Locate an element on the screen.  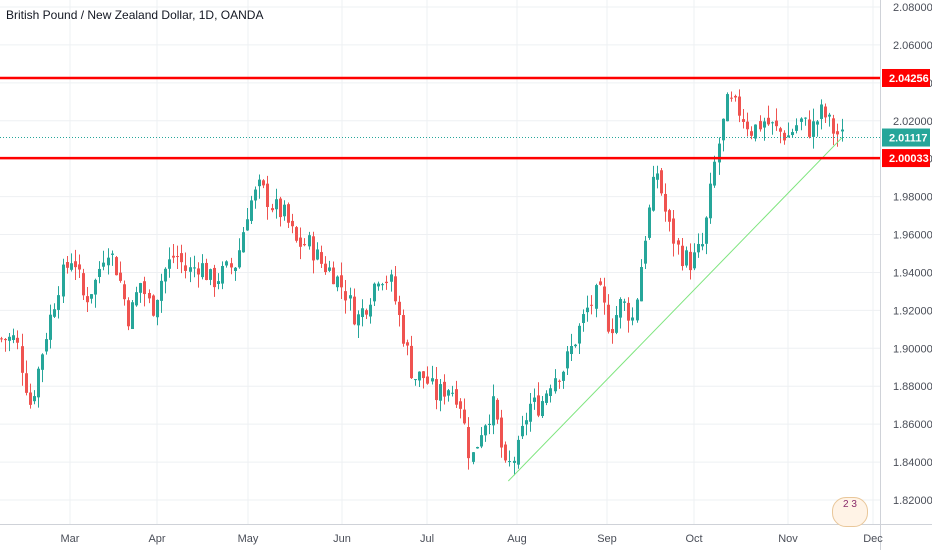
x-tick-label: Nov is located at coordinates (788, 539).